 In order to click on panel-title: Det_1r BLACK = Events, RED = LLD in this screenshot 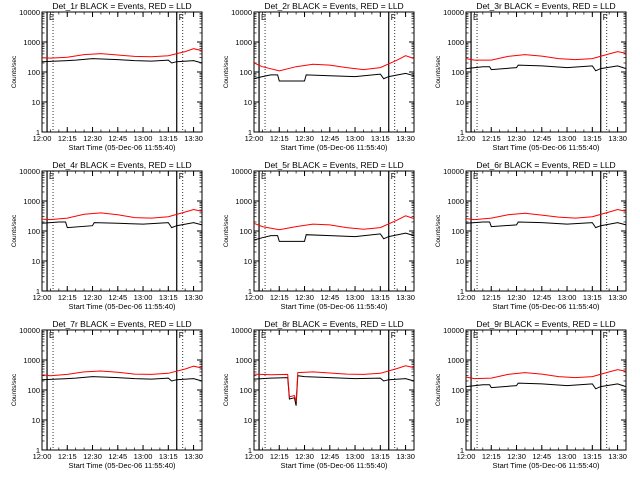, I will do `click(121, 6)`.